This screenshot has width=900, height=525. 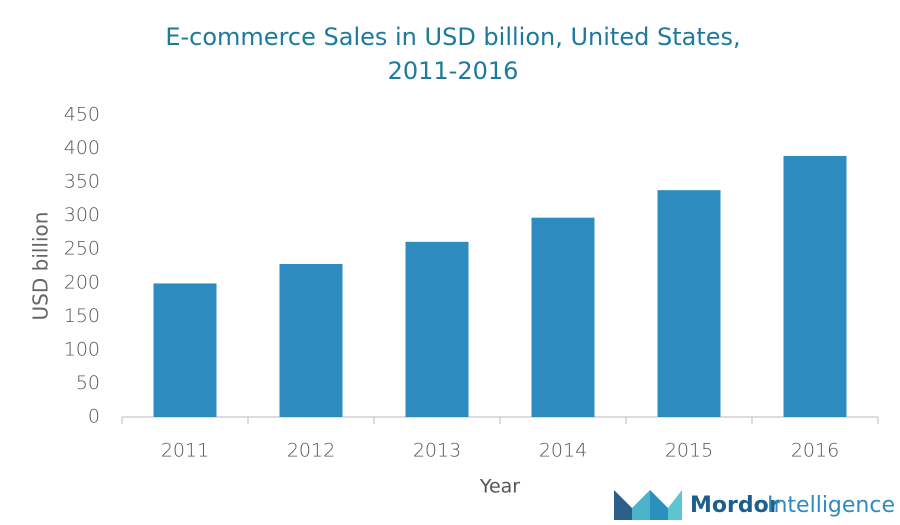 I want to click on y-tick-label: 200, so click(x=82, y=282).